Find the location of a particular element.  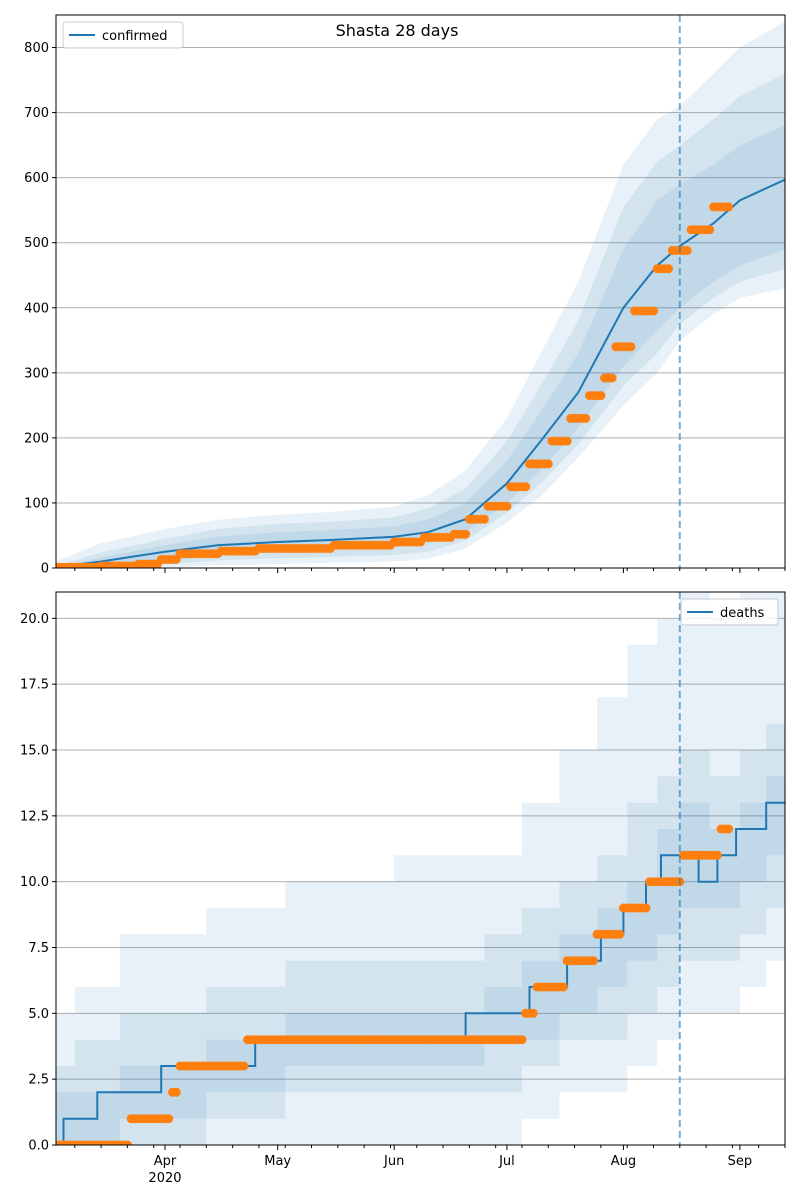

x-year-label: 2020 is located at coordinates (164, 1178).